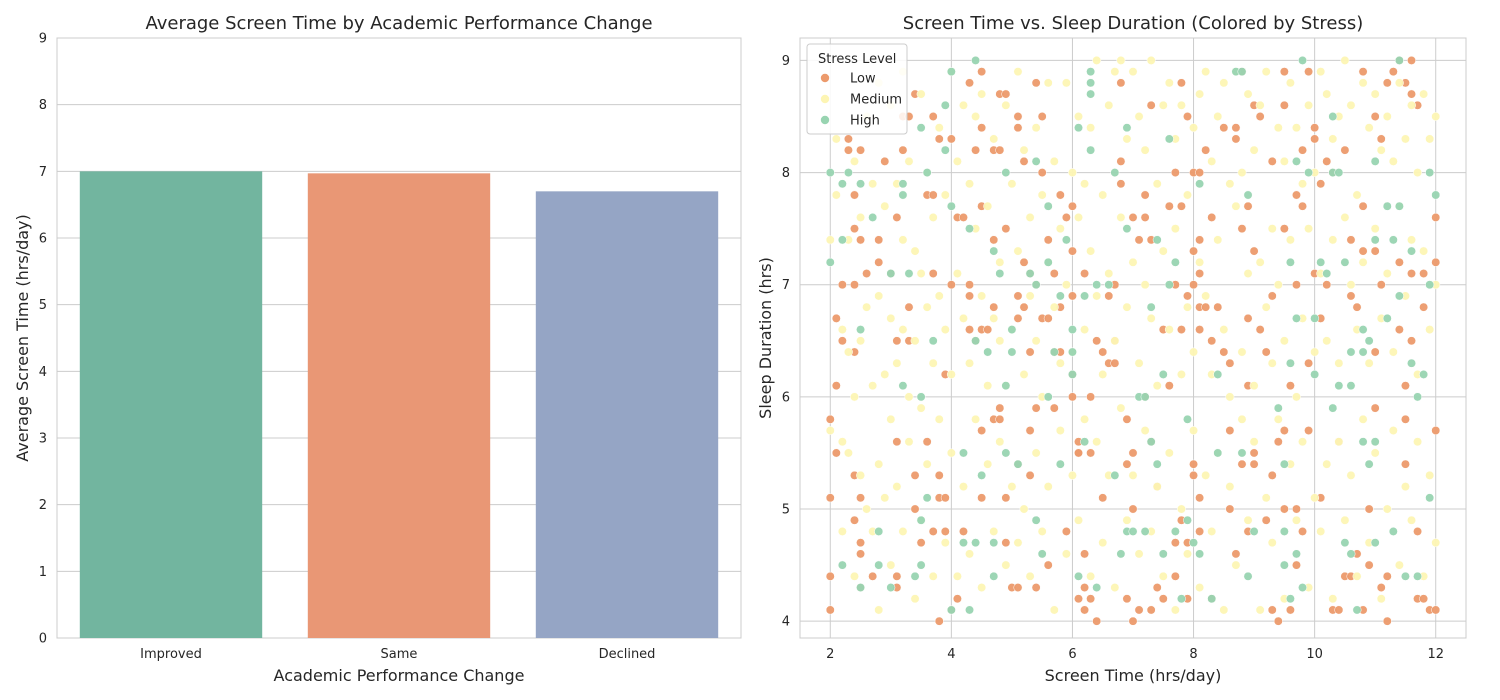 This screenshot has height=700, width=1500. What do you see at coordinates (397, 654) in the screenshot?
I see `bar-x-ticks: Improved Same Declined` at bounding box center [397, 654].